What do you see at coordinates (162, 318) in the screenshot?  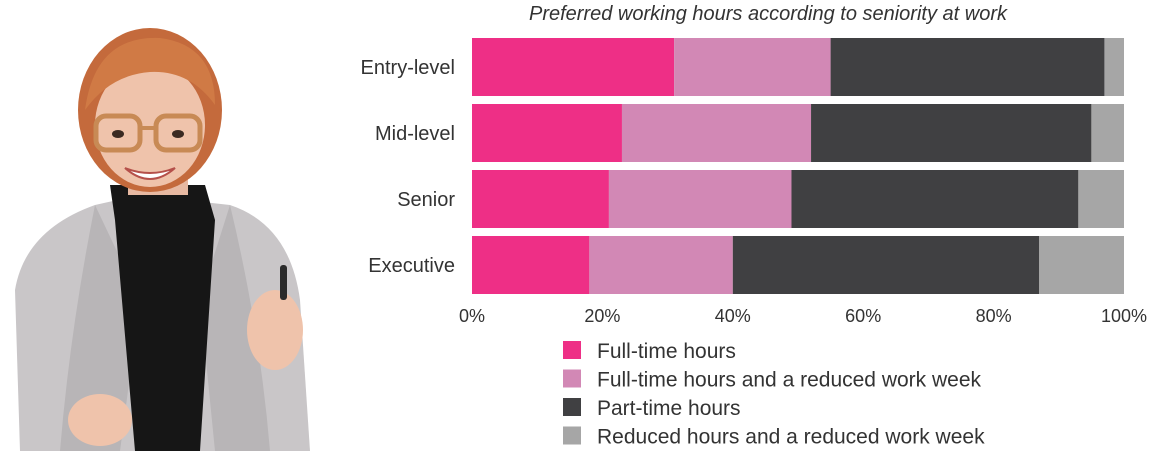 I see `turtleneck` at bounding box center [162, 318].